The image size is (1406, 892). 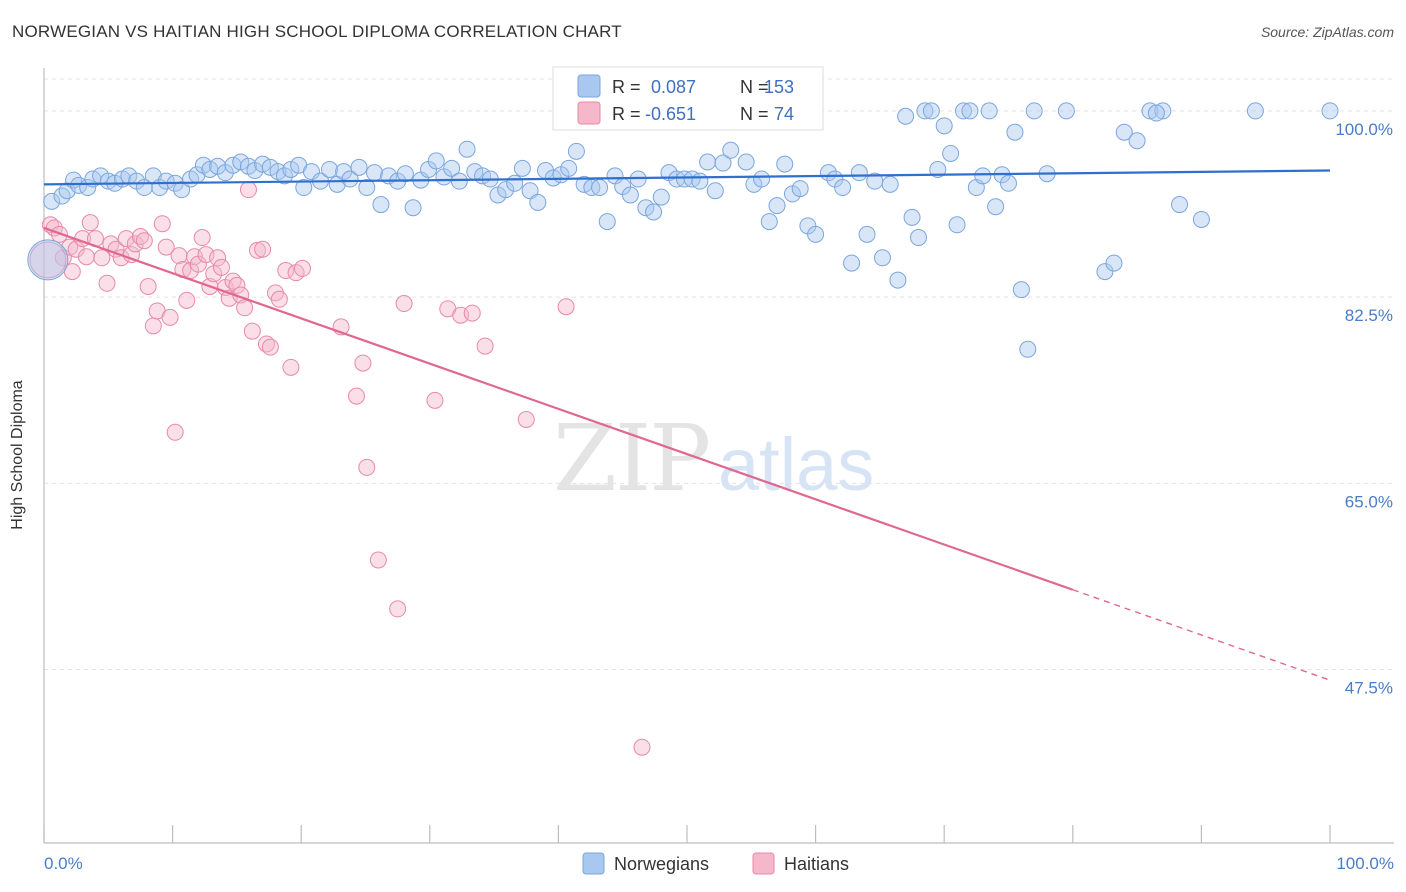 I want to click on chart-source: Source: ZipAtlas.com, so click(x=1327, y=32).